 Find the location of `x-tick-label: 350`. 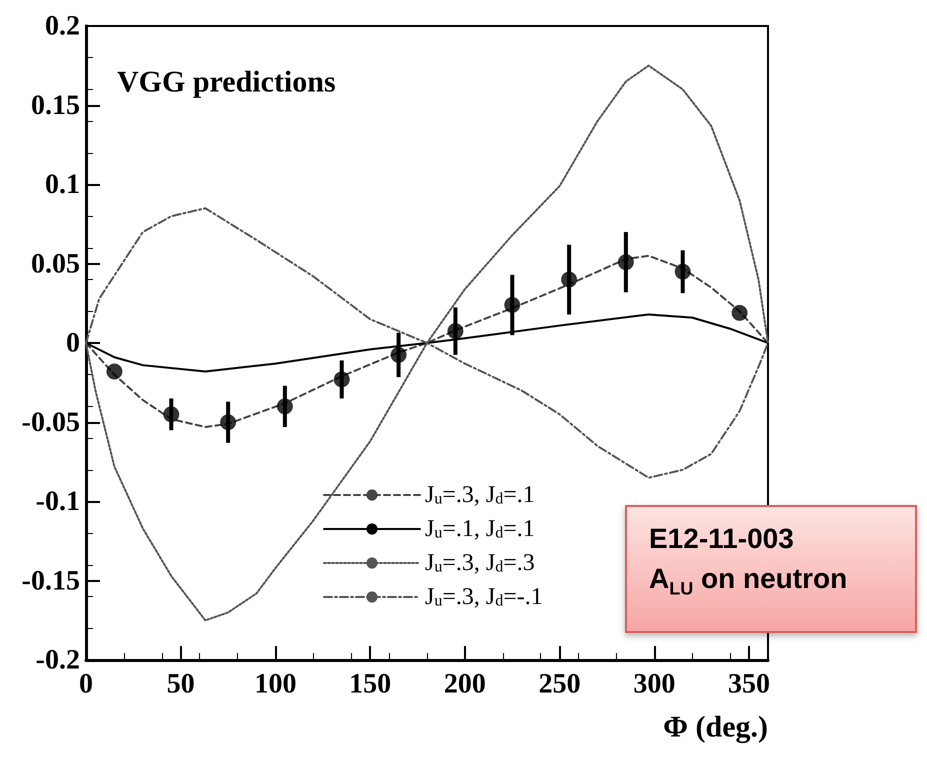

x-tick-label: 350 is located at coordinates (749, 684).